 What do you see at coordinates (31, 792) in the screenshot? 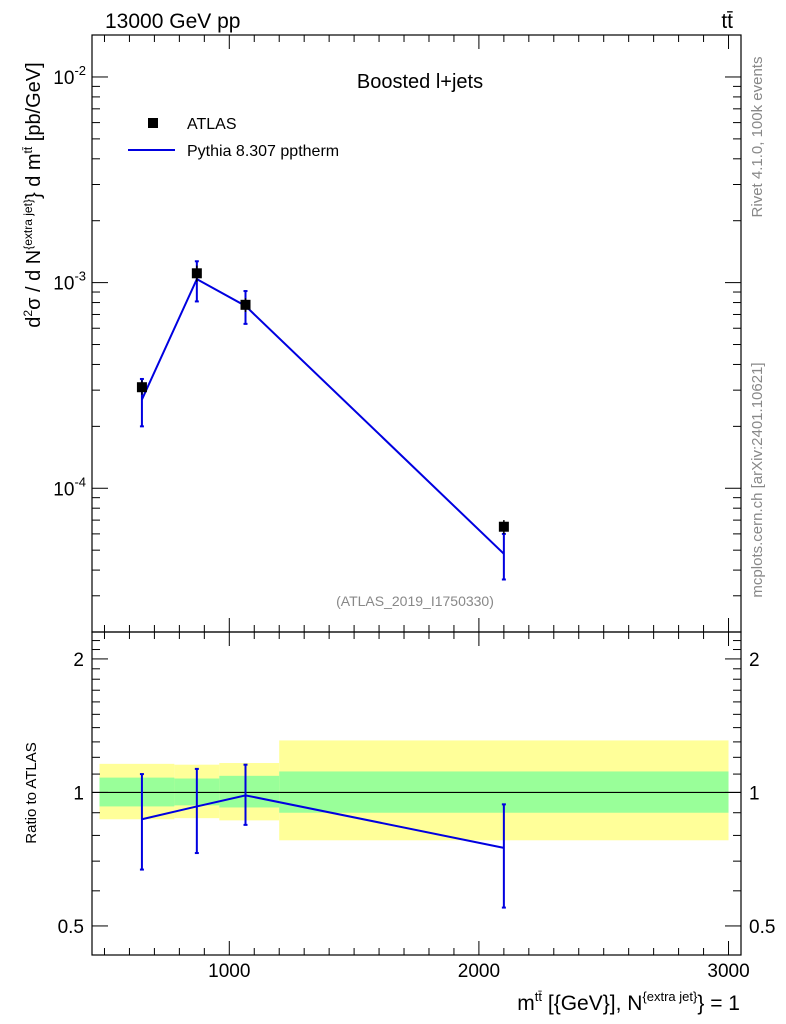
I see `ratio-ylabel: Ratio to ATLAS` at bounding box center [31, 792].